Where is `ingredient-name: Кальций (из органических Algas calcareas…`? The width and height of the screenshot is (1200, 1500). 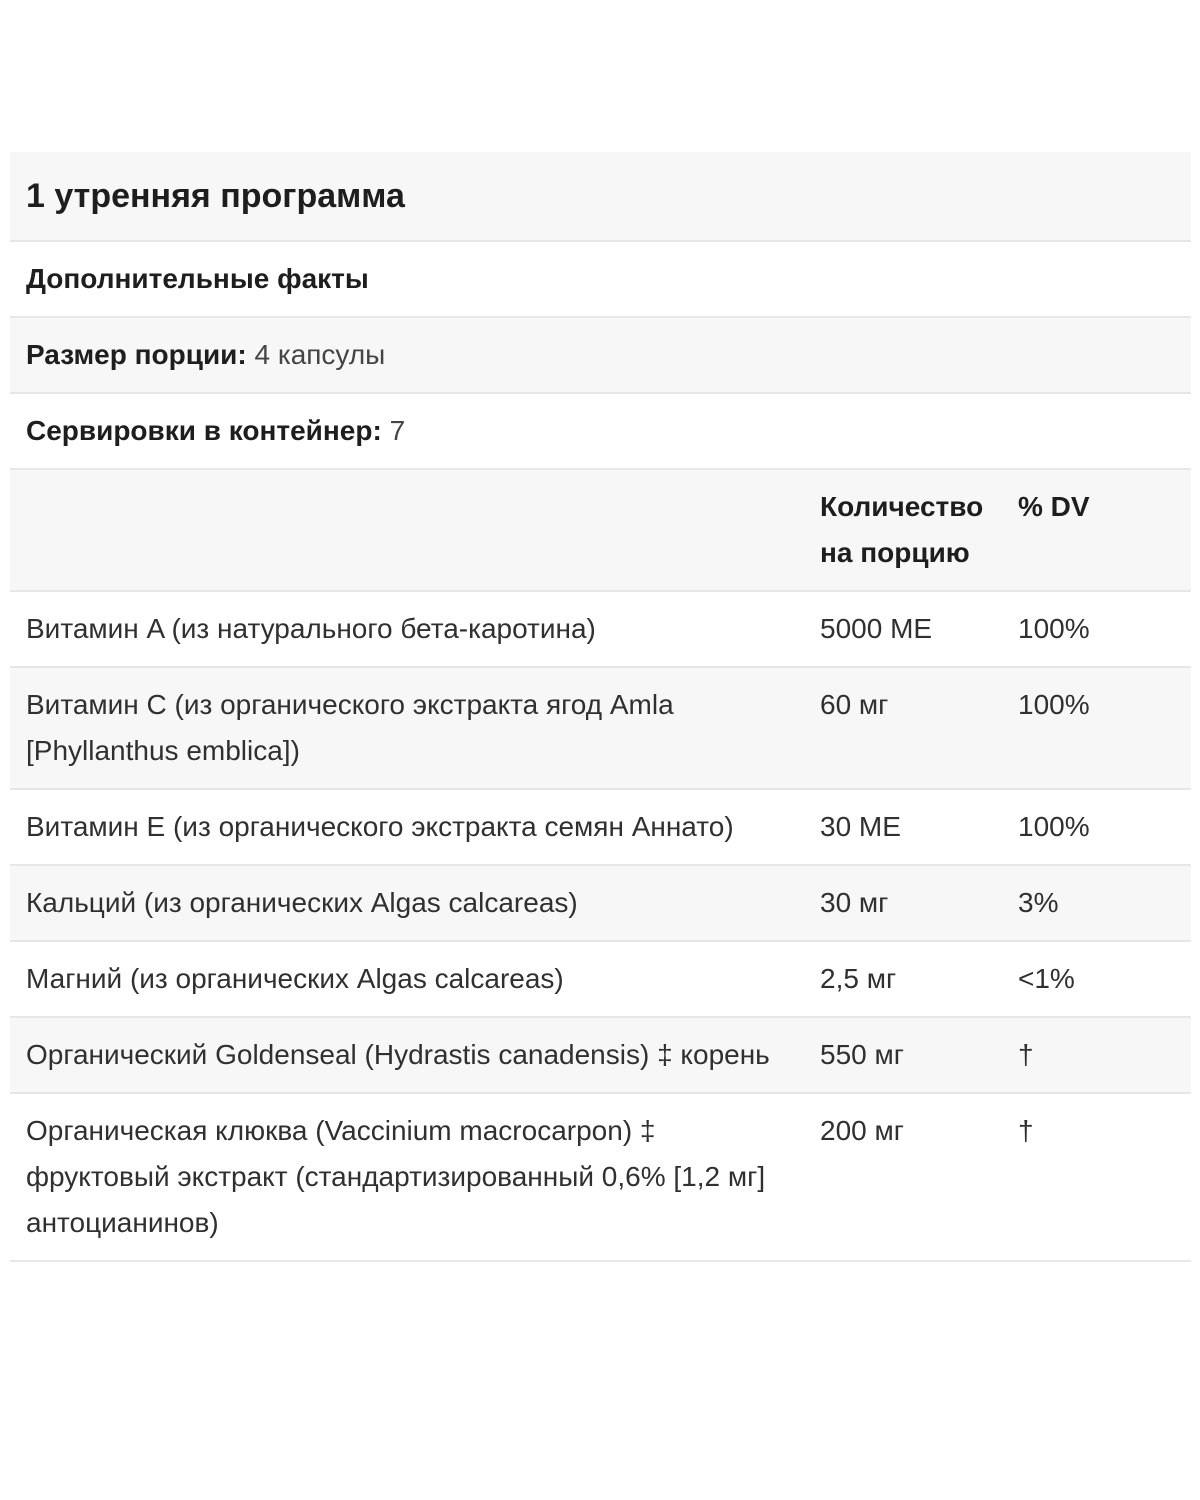
ingredient-name: Кальций (из органических Algas calcareas… is located at coordinates (302, 902).